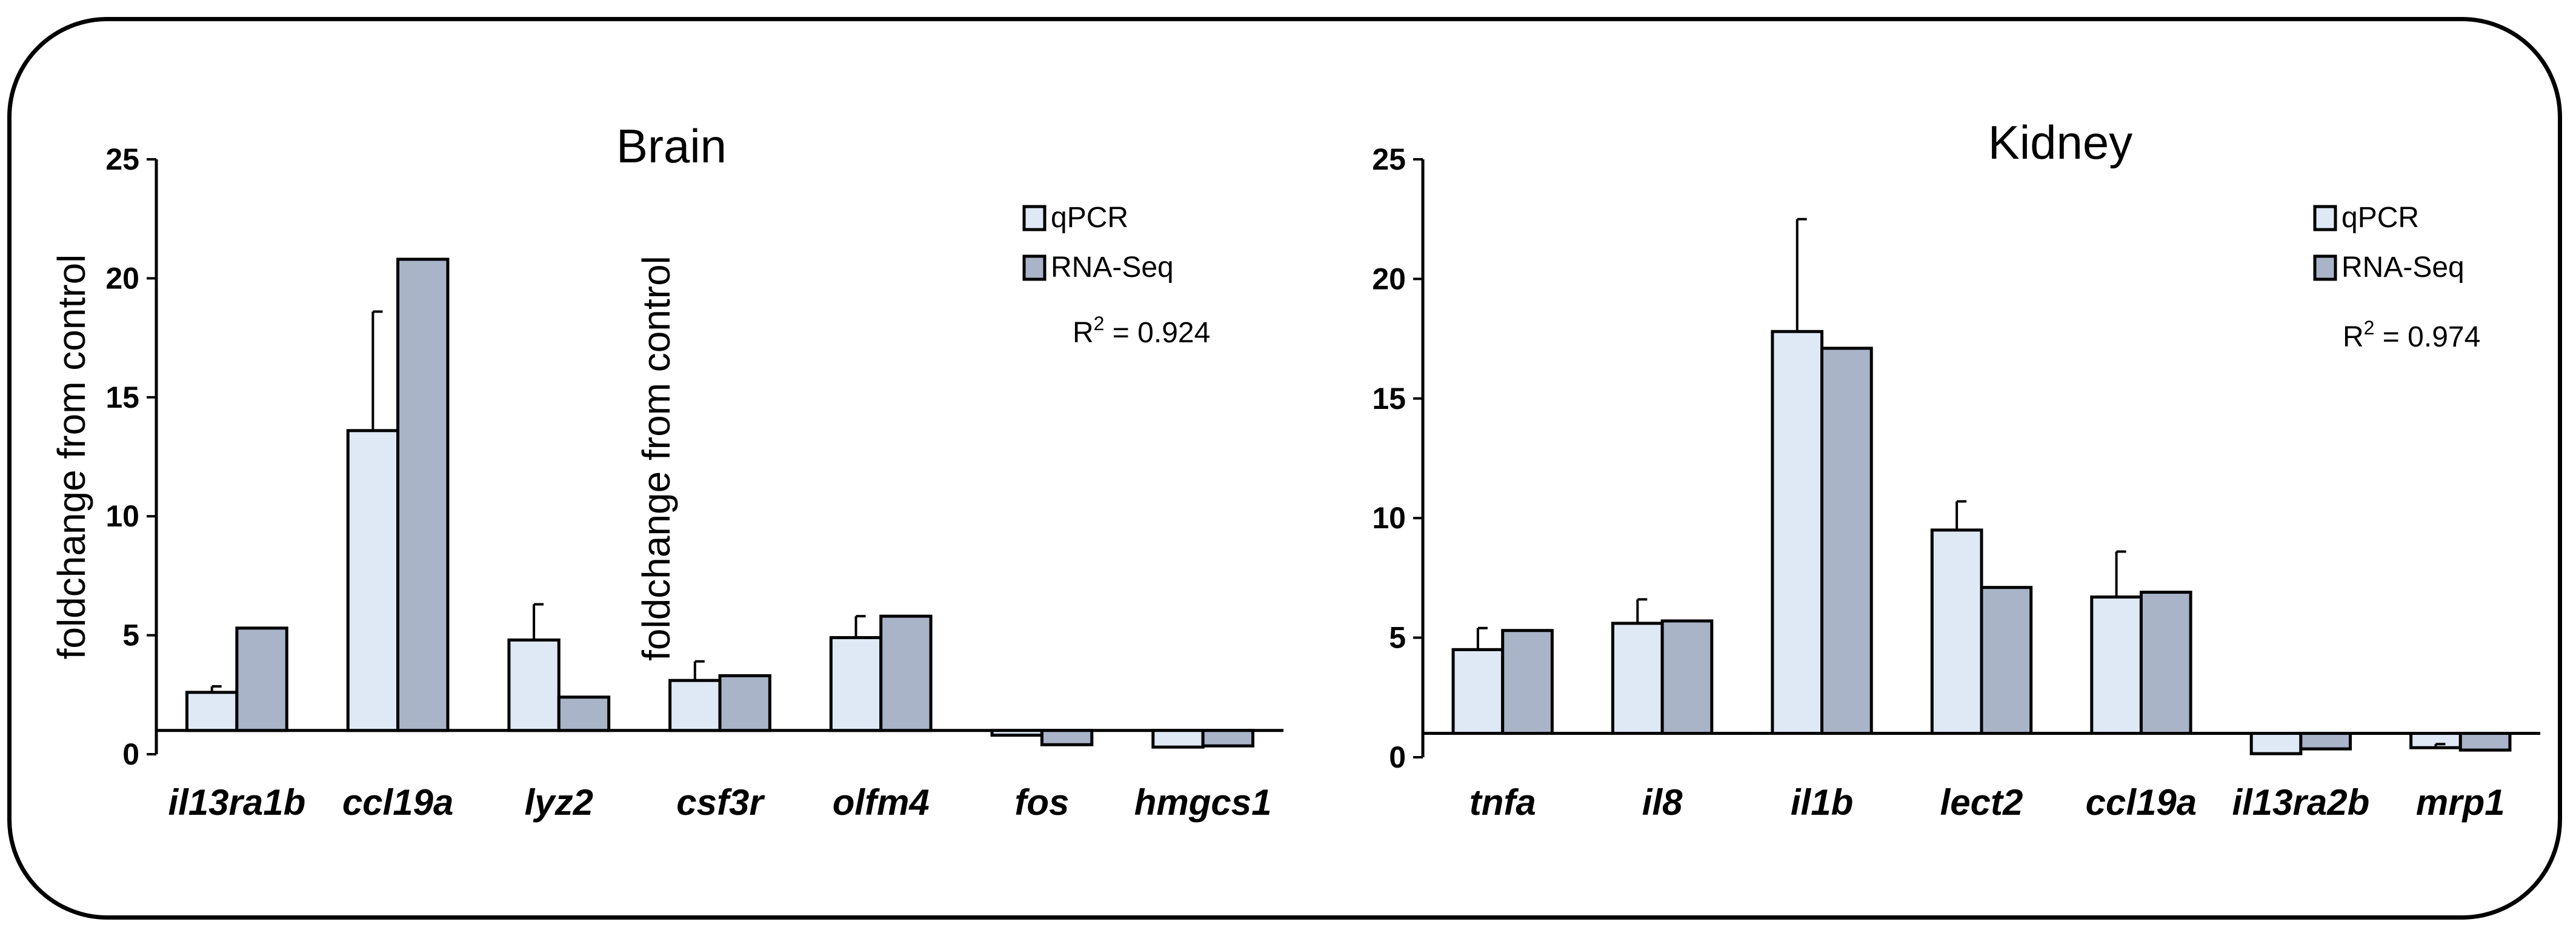 This screenshot has width=2576, height=939. Describe the element at coordinates (744, 703) in the screenshot. I see `rnaseq-bar-csf3r` at that location.